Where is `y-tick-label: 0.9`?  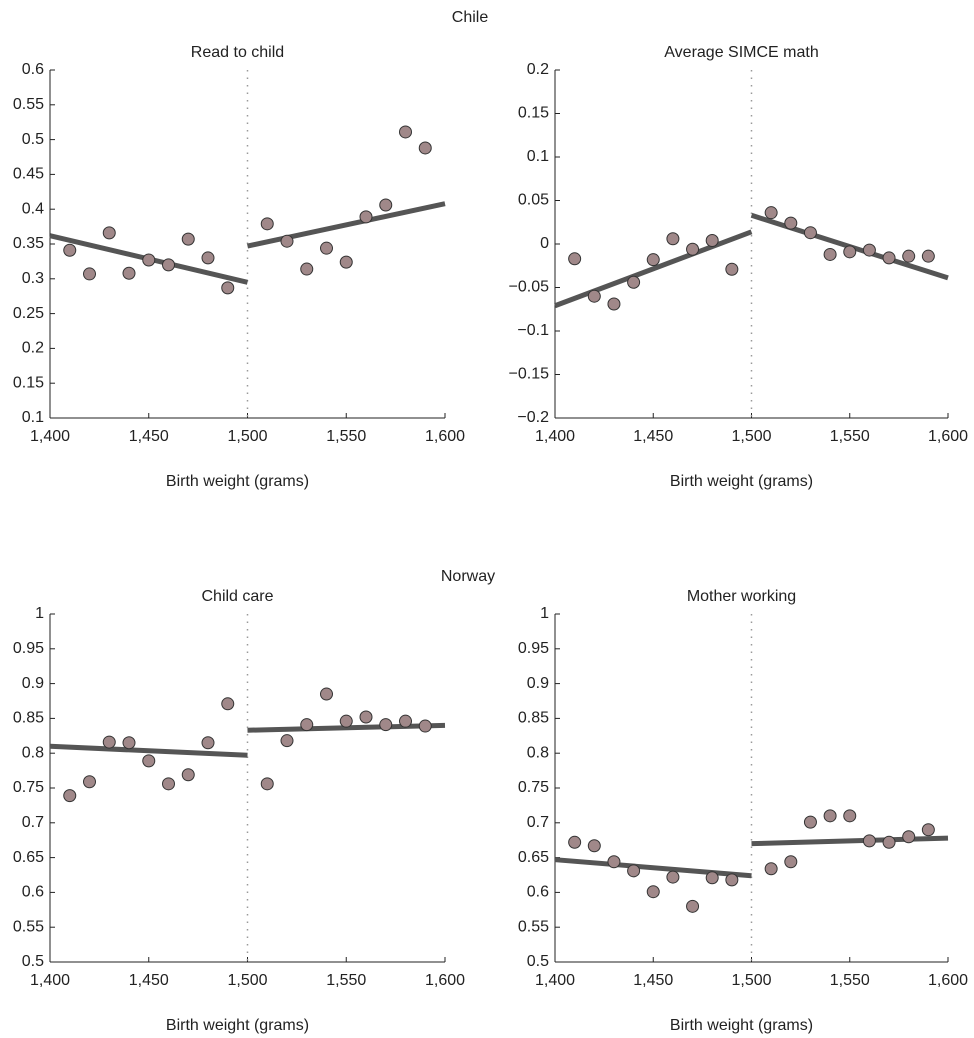 y-tick-label: 0.9 is located at coordinates (33, 683).